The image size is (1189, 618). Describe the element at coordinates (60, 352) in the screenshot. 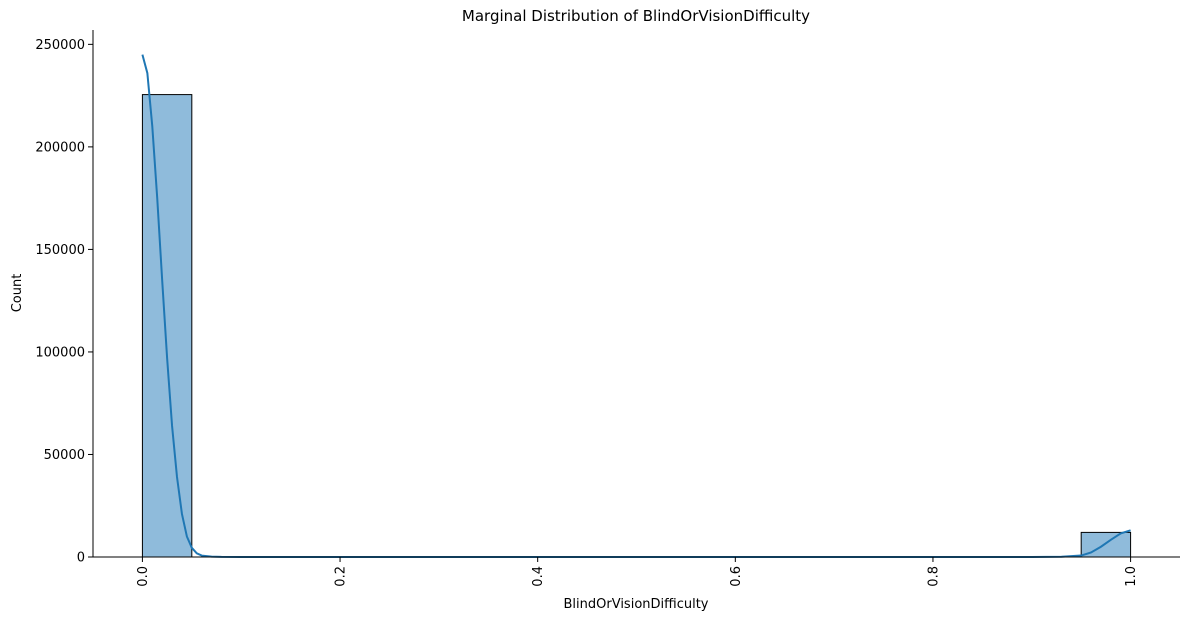

I see `y-tick-label-2: 100000` at that location.